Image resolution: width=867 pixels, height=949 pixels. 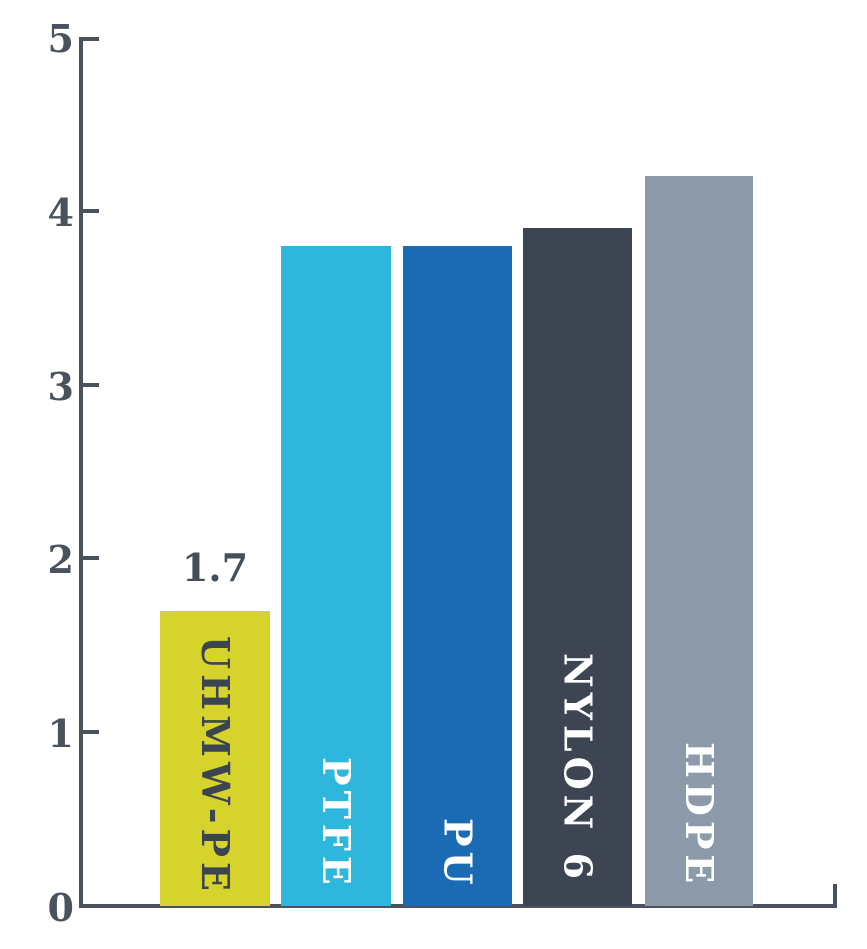 What do you see at coordinates (577, 567) in the screenshot?
I see `bar-nylon-6: NYLON 6` at bounding box center [577, 567].